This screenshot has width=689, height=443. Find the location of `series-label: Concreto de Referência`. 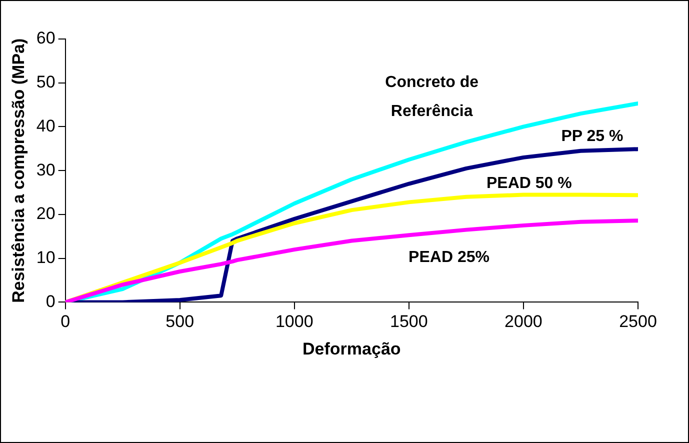

series-label: Concreto de Referência is located at coordinates (432, 97).